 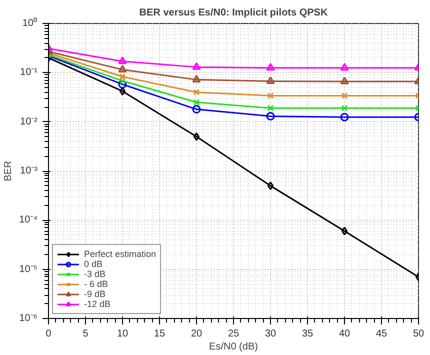 What do you see at coordinates (29, 72) in the screenshot?
I see `y-tick-label: 10⁻¹` at bounding box center [29, 72].